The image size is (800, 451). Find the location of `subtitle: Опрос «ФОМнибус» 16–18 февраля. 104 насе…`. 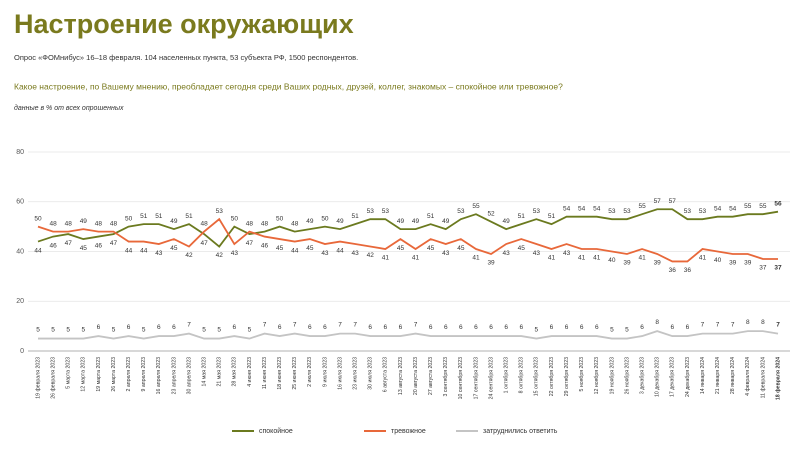

subtitle: Опрос «ФОМнибус» 16–18 февраля. 104 насе… is located at coordinates (186, 57).